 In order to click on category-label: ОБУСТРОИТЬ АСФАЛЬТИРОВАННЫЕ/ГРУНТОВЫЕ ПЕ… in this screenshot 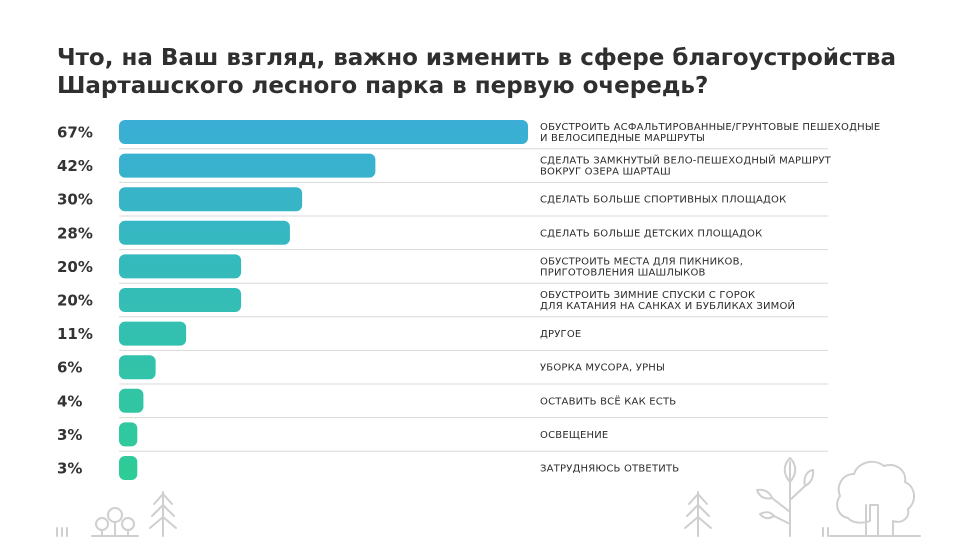, I will do `click(710, 133)`.